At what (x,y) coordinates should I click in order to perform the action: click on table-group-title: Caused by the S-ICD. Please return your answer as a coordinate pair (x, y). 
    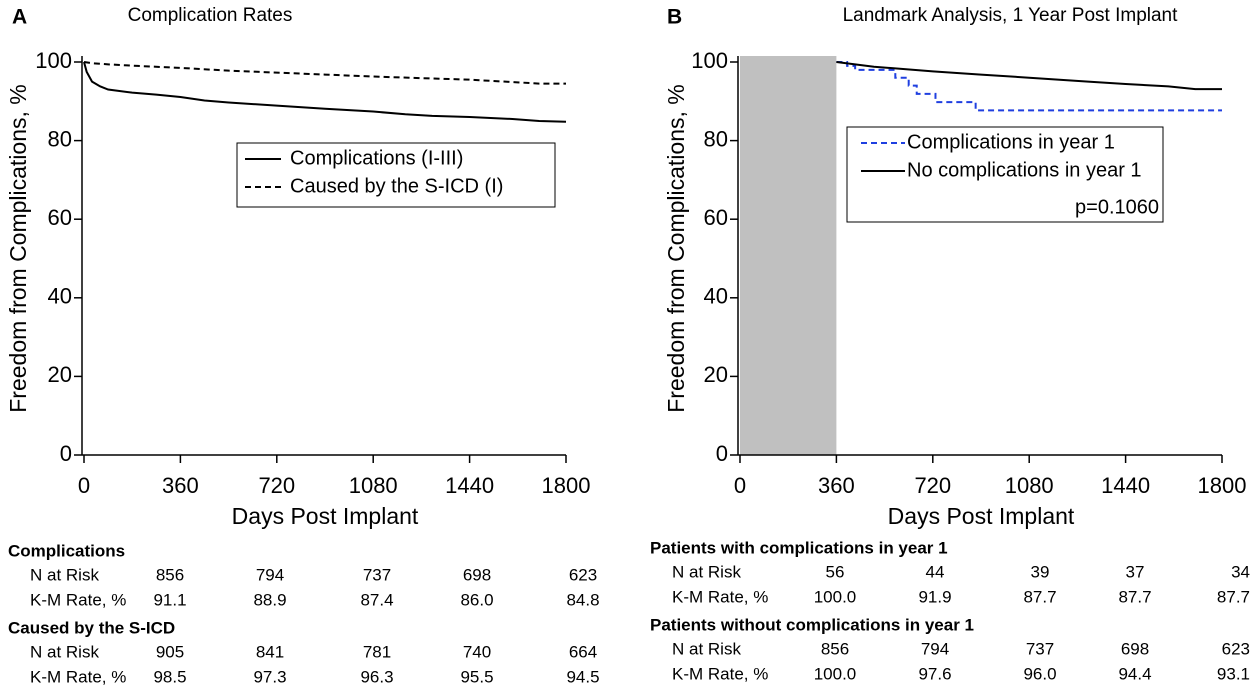
    Looking at the image, I should click on (91, 627).